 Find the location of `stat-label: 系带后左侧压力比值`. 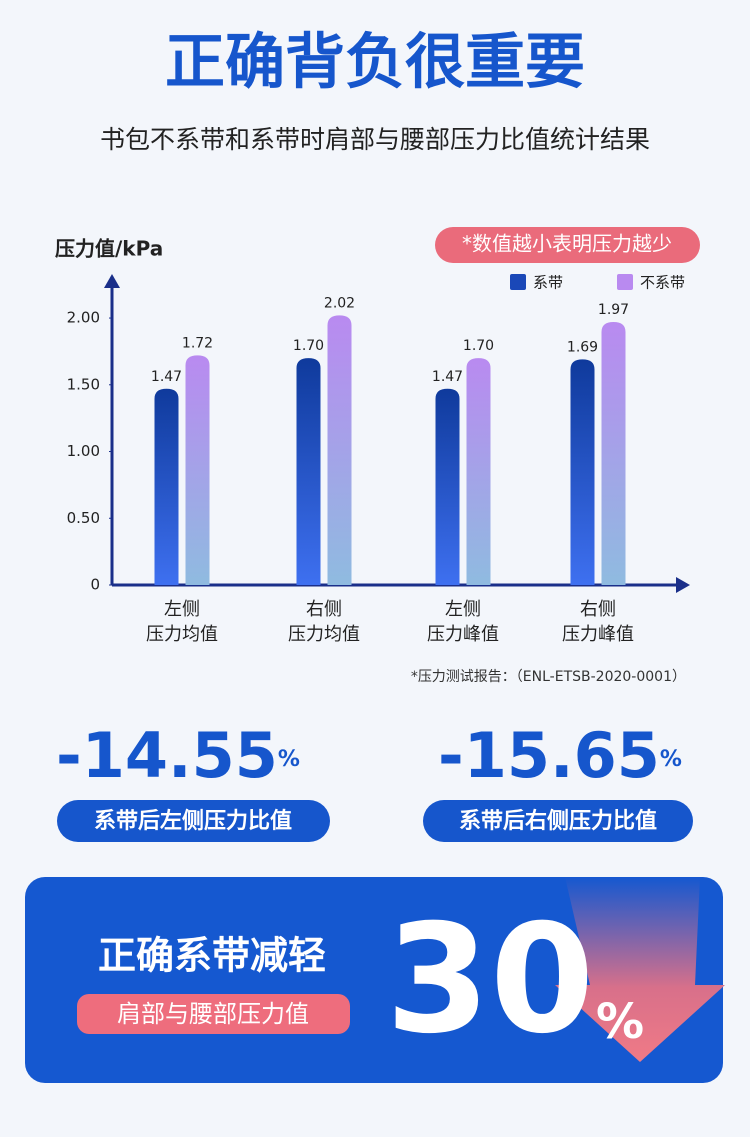

stat-label: 系带后左侧压力比值 is located at coordinates (193, 821).